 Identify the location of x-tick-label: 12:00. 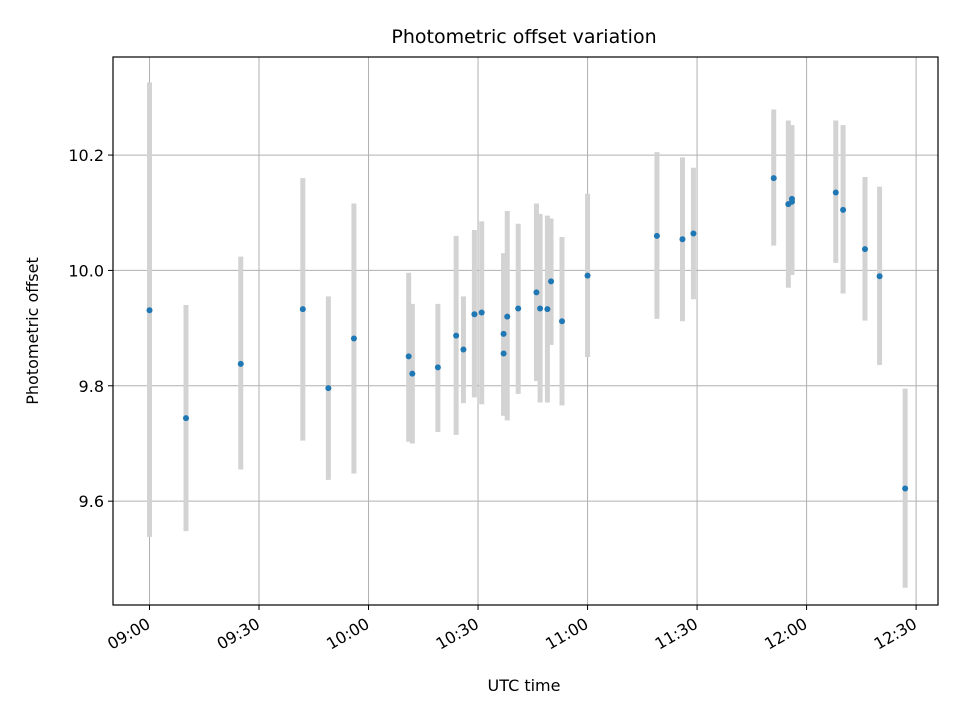
(785, 634).